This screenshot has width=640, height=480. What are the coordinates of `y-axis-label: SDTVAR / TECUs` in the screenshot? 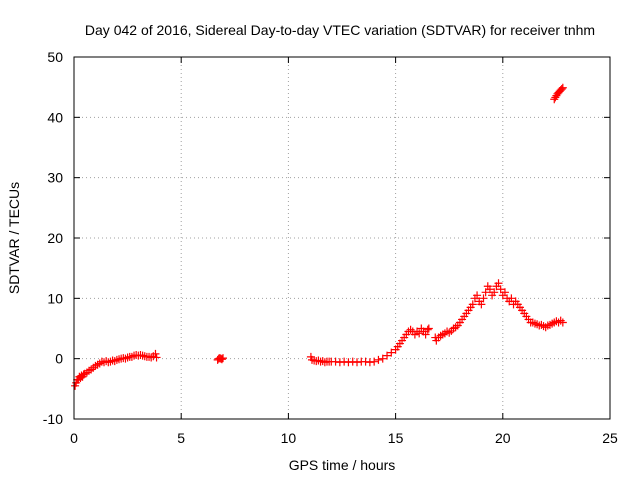 It's located at (14, 238).